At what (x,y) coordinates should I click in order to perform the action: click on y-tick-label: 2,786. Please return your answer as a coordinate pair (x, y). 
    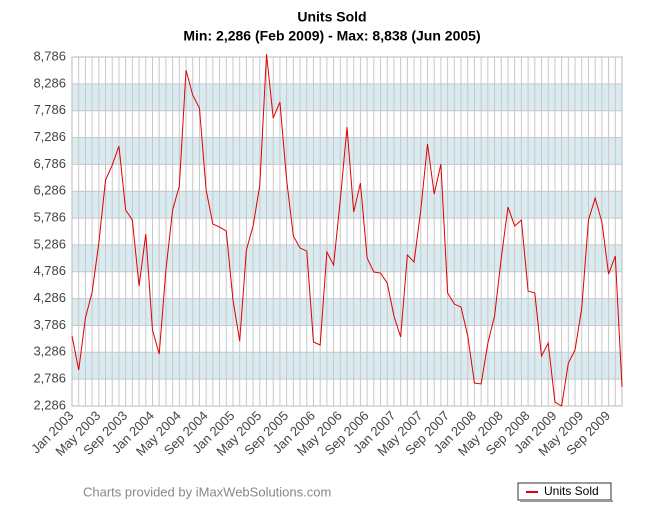
    Looking at the image, I should click on (49, 378).